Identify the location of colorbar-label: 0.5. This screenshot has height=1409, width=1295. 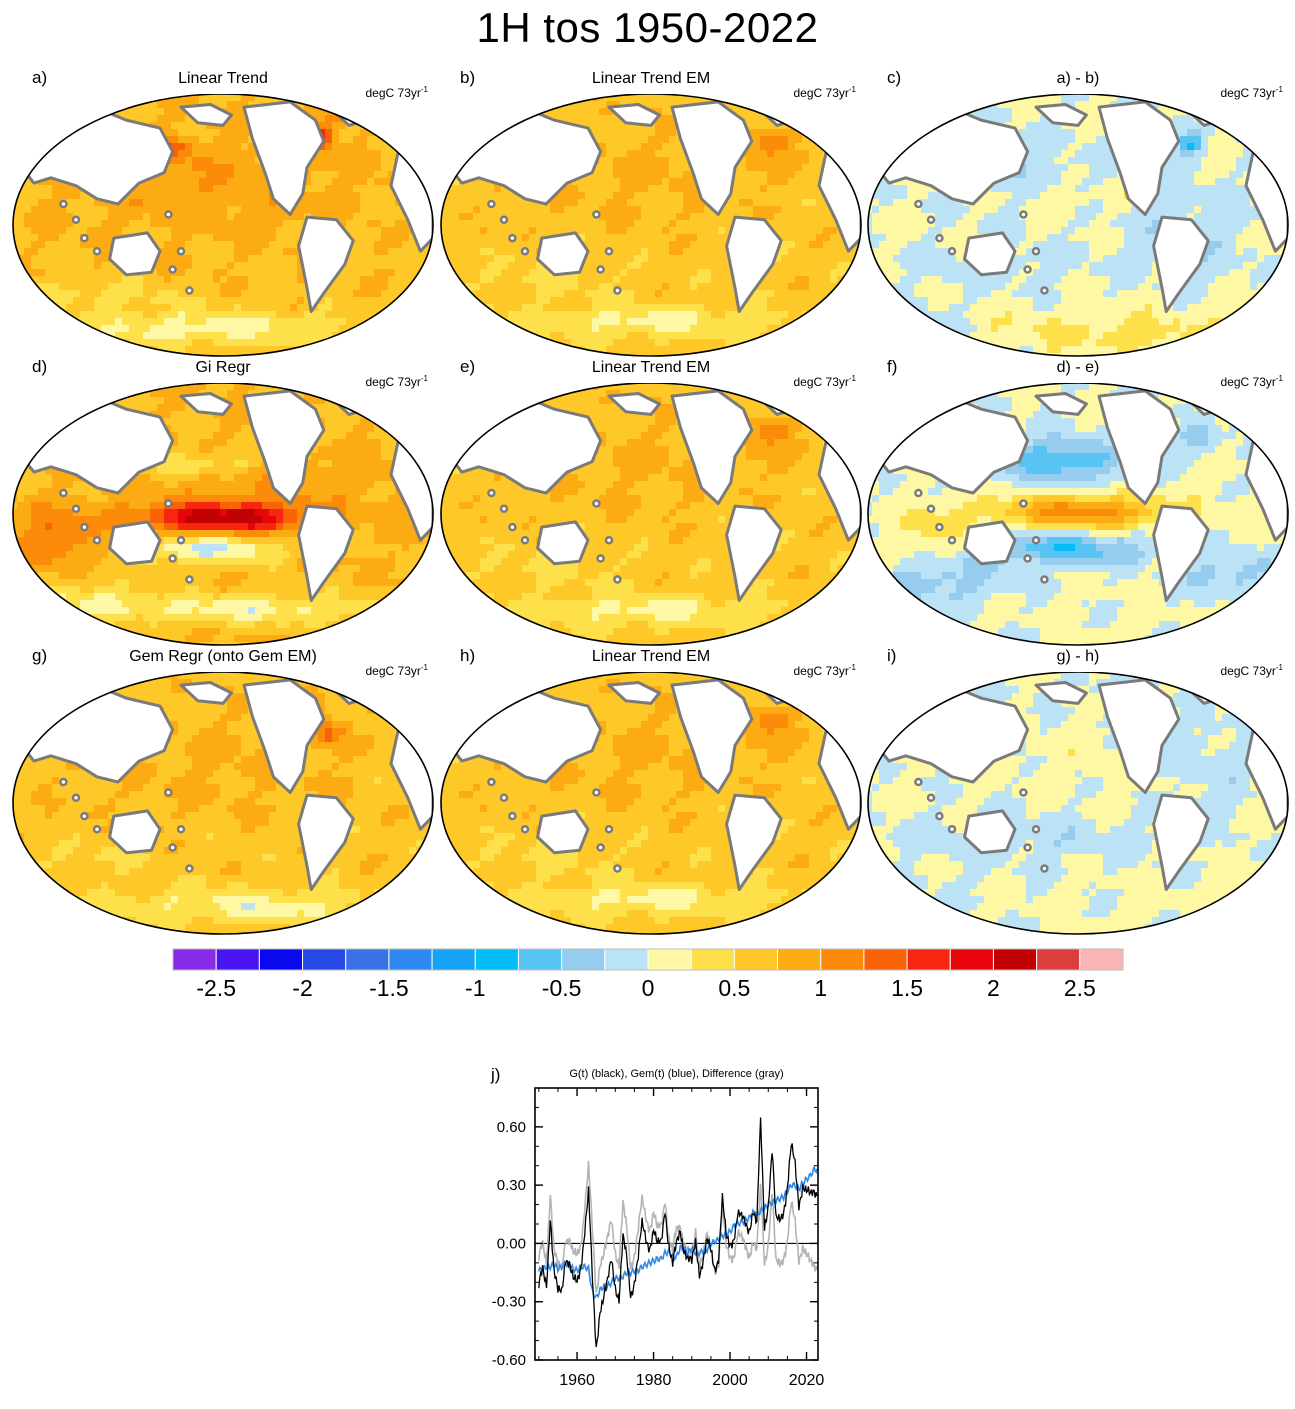
(734, 988).